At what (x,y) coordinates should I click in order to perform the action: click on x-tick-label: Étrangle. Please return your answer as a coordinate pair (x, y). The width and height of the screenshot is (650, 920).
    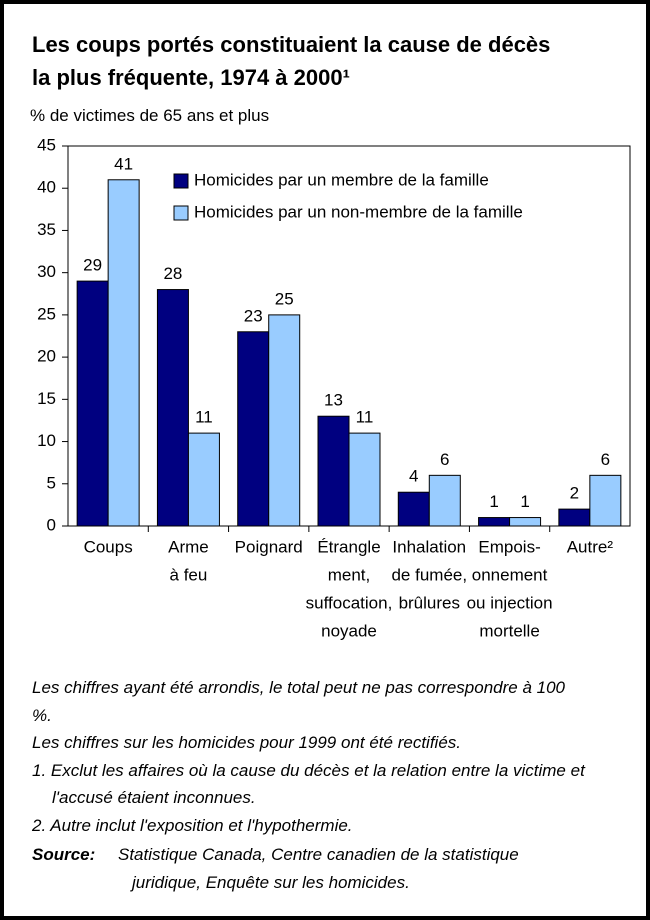
    Looking at the image, I should click on (348, 546).